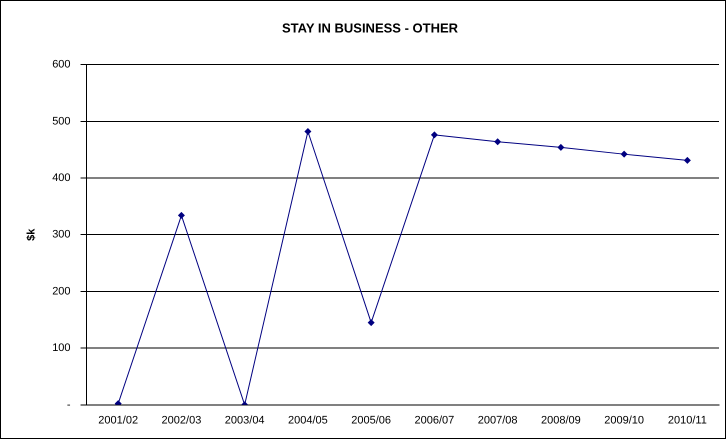 This screenshot has width=726, height=445. I want to click on x-tick-label: 2001/02, so click(118, 420).